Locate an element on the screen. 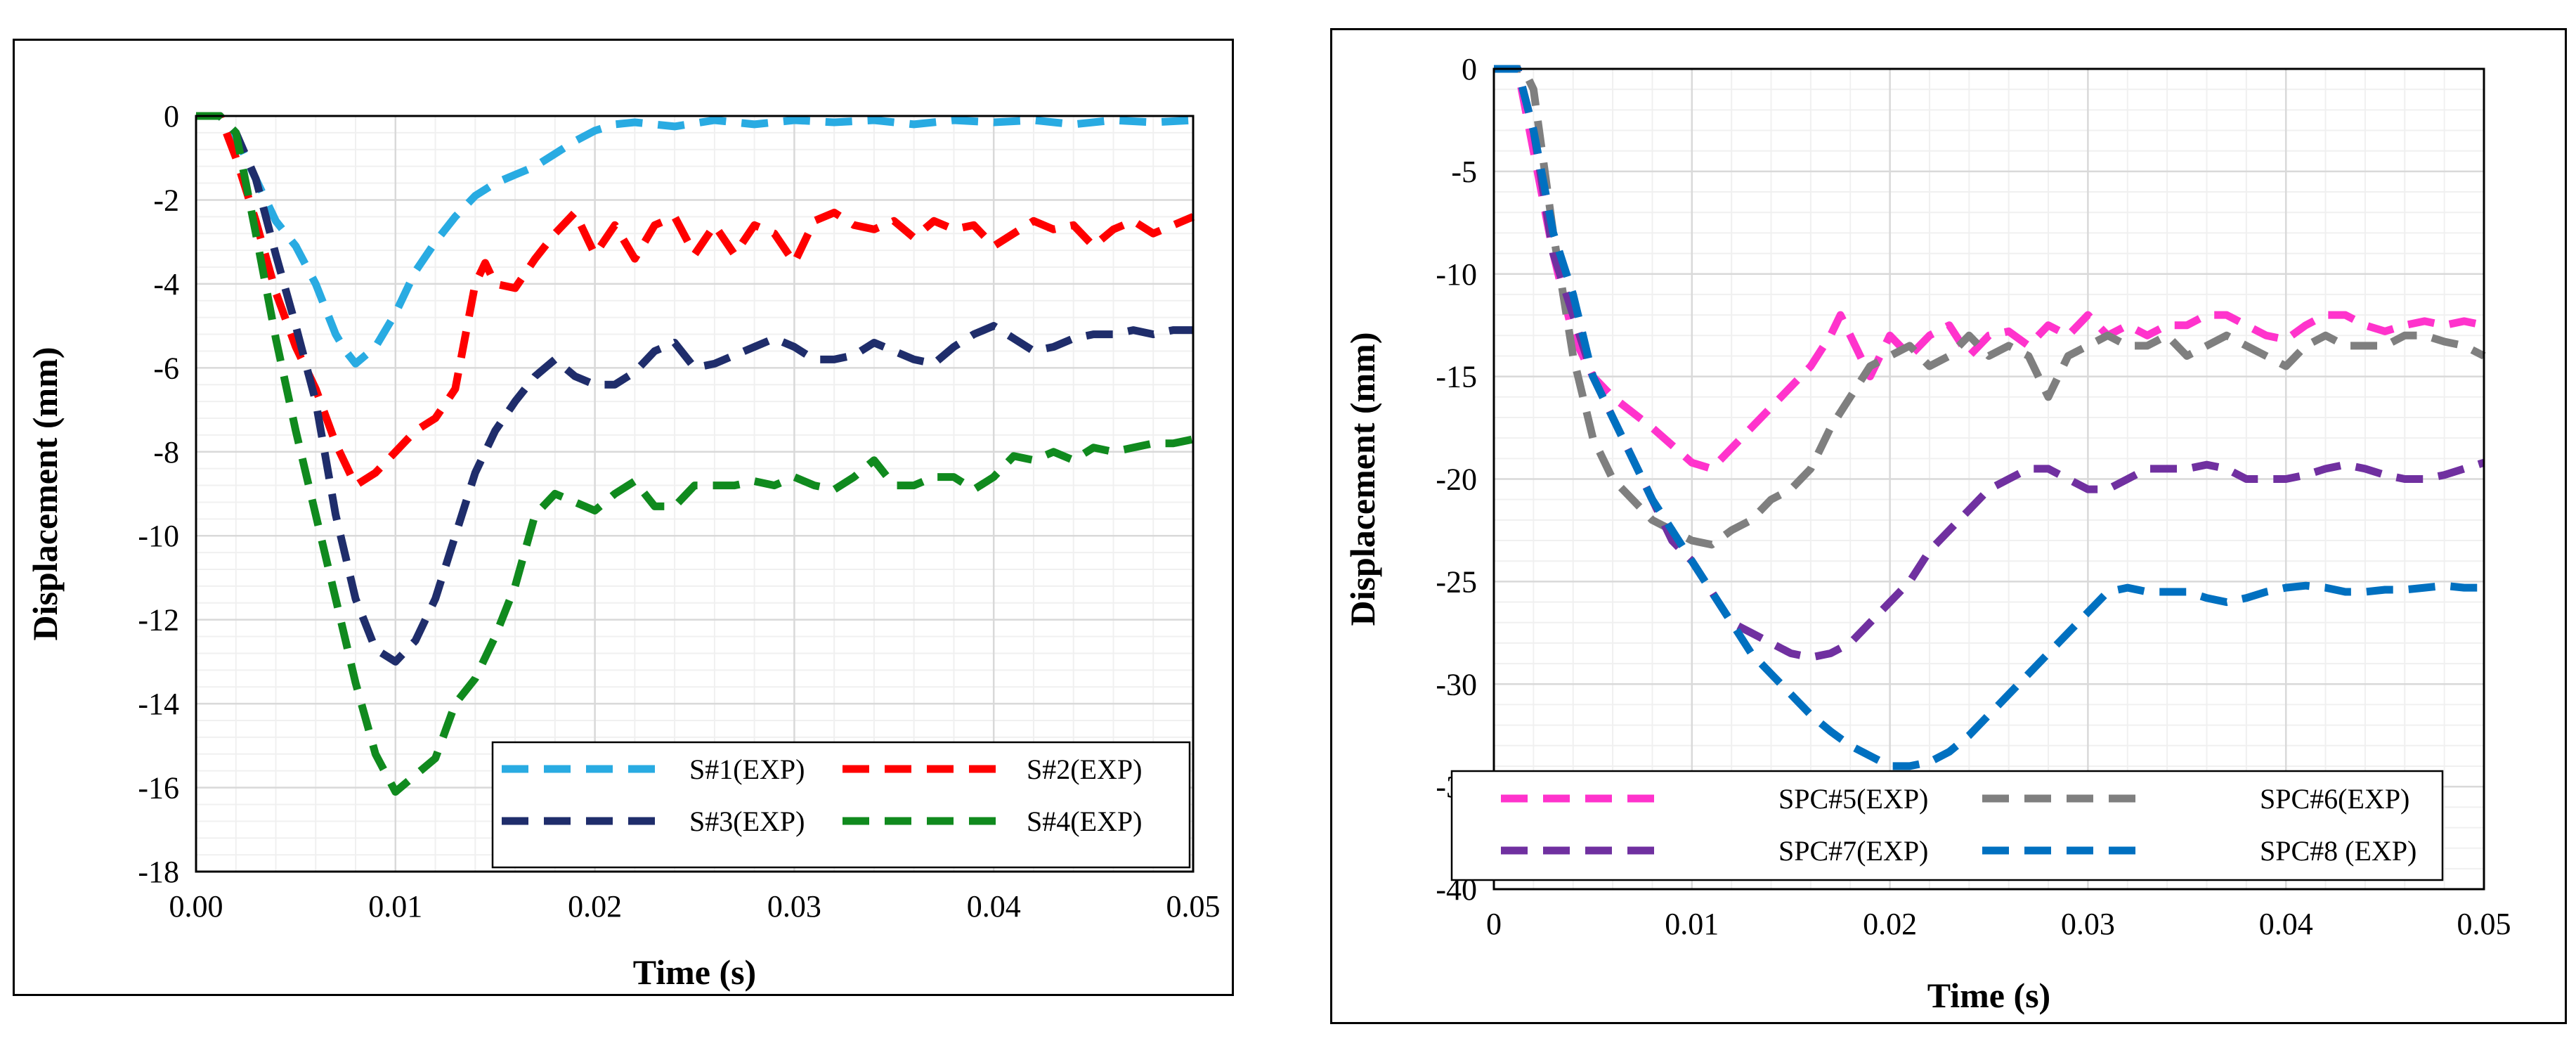 This screenshot has height=1041, width=2576. y-tick-label: -12 is located at coordinates (158, 620).